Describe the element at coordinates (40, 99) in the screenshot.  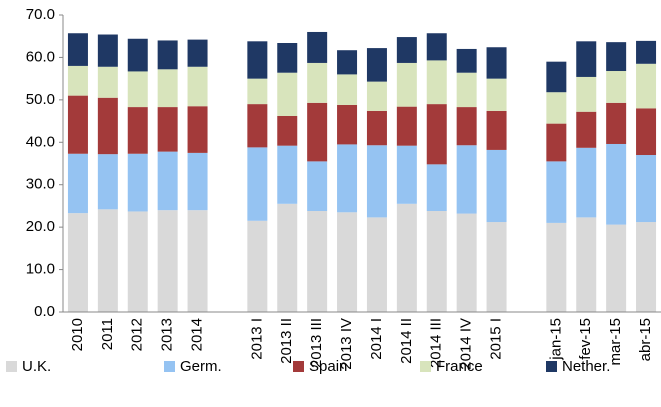
I see `y-tick-label: 50.0` at that location.